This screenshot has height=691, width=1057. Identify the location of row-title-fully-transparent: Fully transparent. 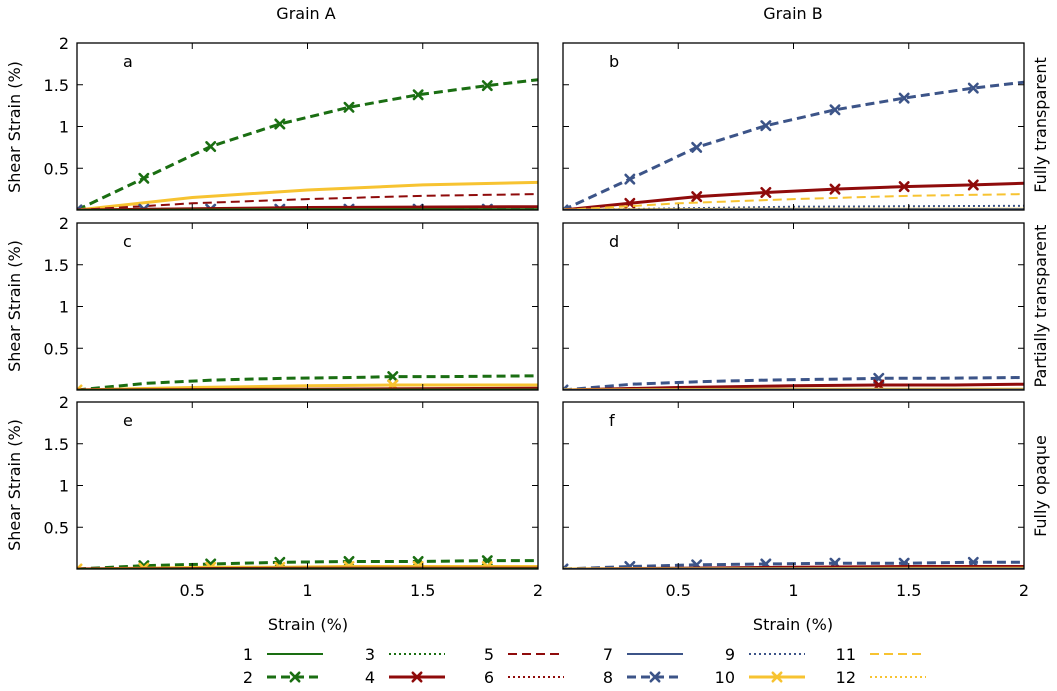
(1040, 125).